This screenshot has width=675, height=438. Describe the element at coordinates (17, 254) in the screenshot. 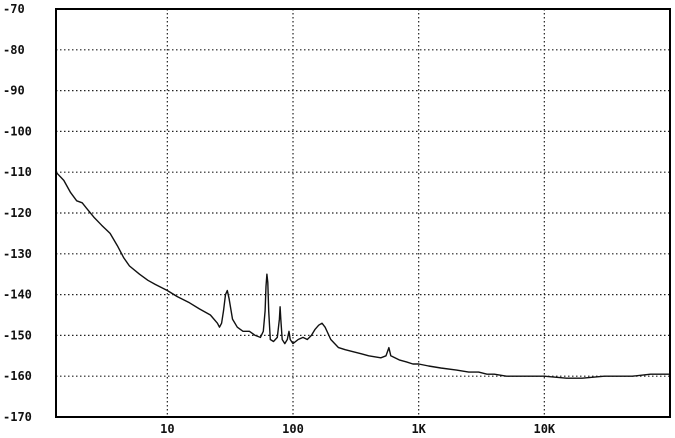

I see `y-tick-label: -130` at that location.